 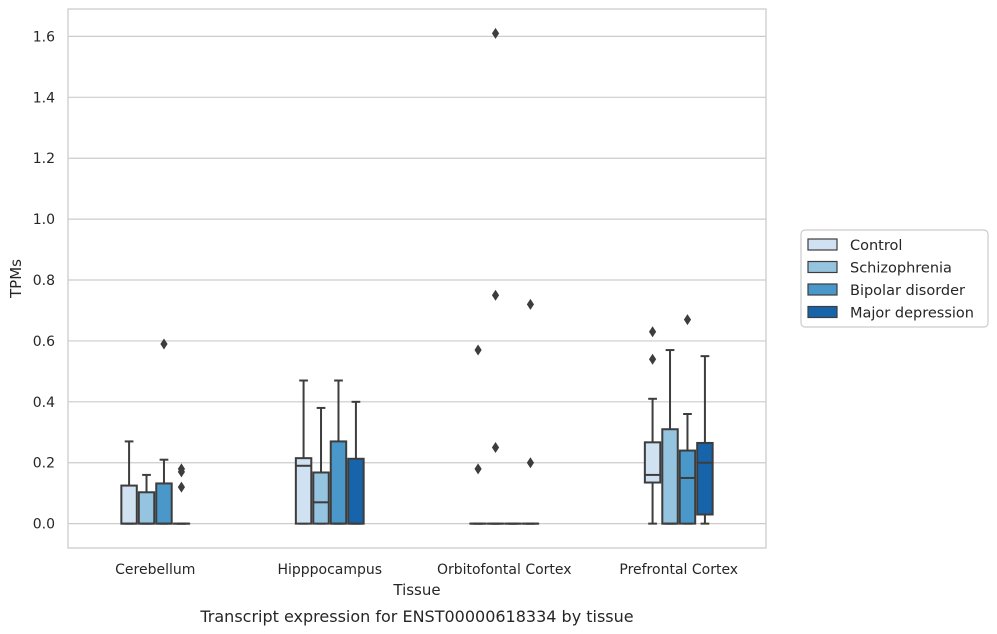 What do you see at coordinates (44, 464) in the screenshot?
I see `y-tick-label: 0.2` at bounding box center [44, 464].